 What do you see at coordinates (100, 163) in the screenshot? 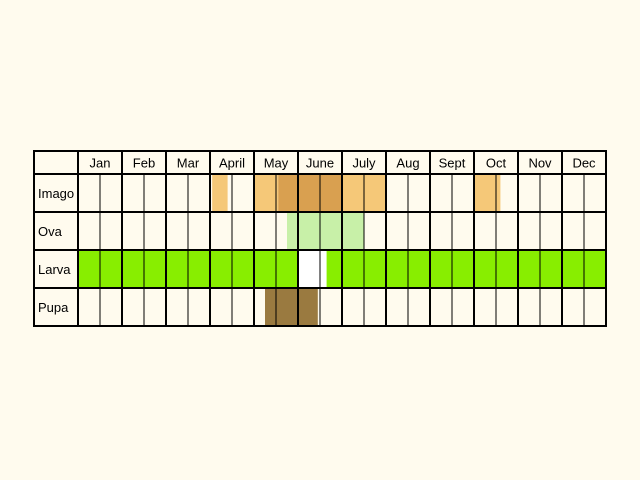
I see `month-header-jan: Jan` at bounding box center [100, 163].